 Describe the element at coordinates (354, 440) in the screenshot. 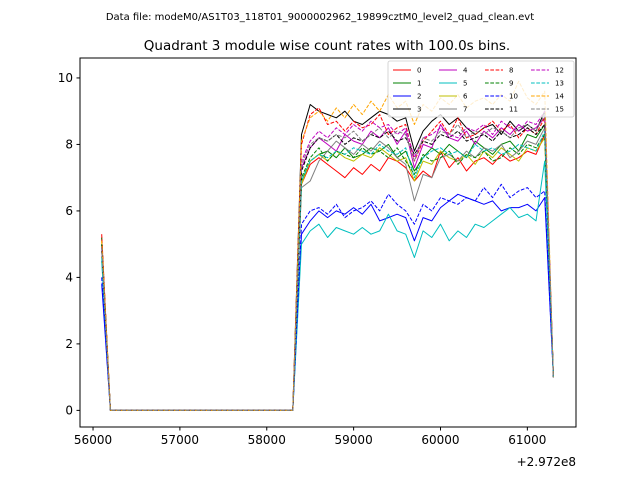

I see `x-tick-label: 59000` at that location.